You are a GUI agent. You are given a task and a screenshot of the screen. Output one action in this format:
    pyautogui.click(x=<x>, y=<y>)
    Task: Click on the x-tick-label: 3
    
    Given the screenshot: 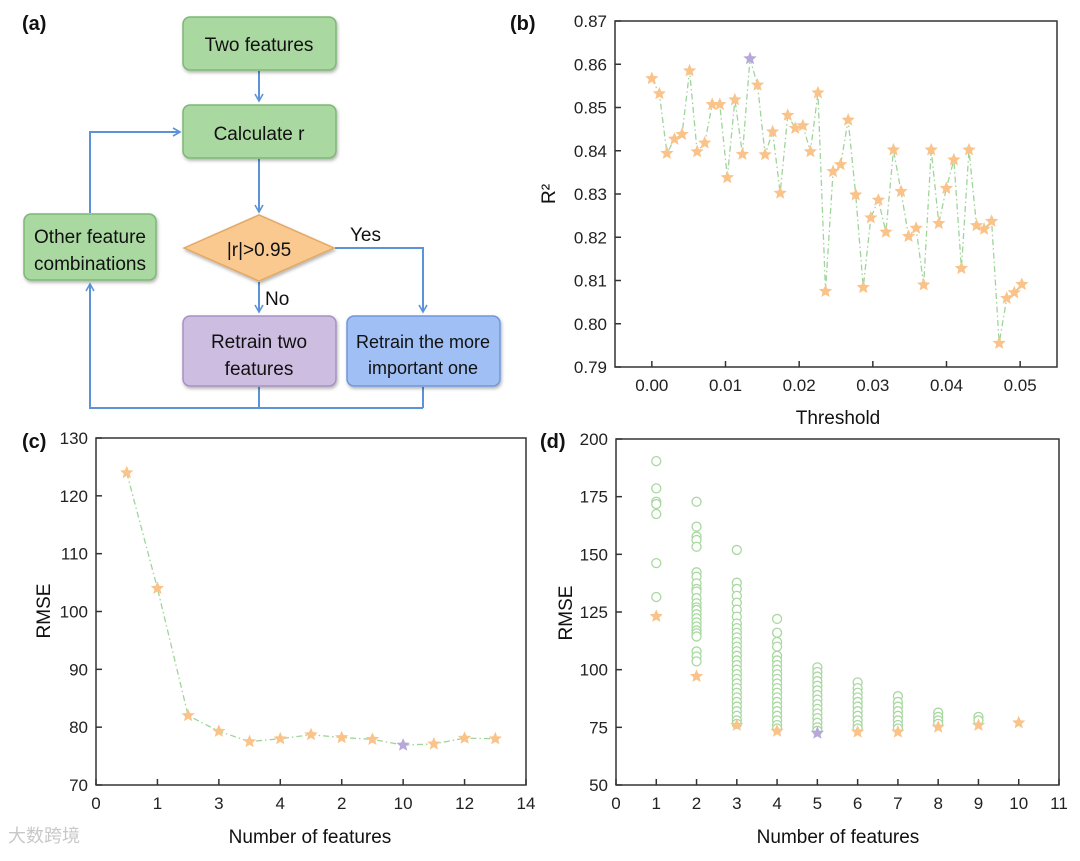 What is the action you would take?
    pyautogui.click(x=218, y=803)
    